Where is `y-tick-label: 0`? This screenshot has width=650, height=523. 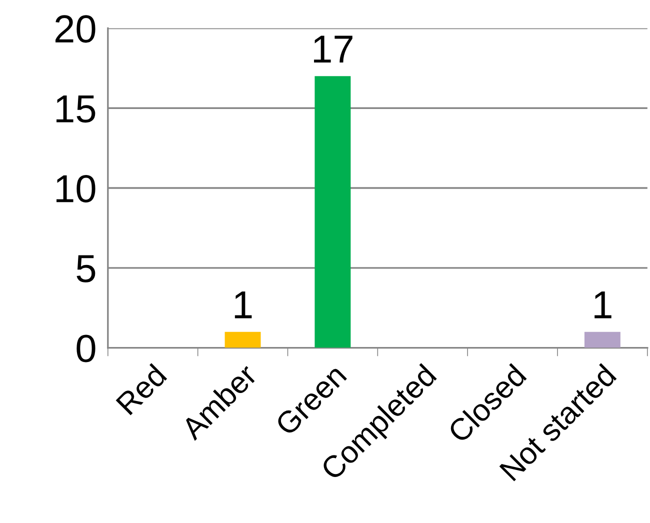
y-tick-label: 0 is located at coordinates (86, 348).